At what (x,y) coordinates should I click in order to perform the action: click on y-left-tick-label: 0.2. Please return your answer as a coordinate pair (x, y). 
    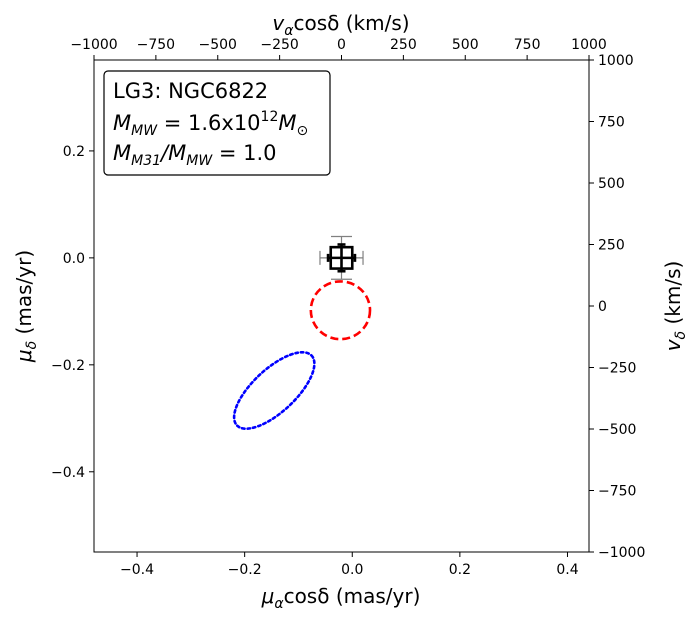
    Looking at the image, I should click on (74, 152).